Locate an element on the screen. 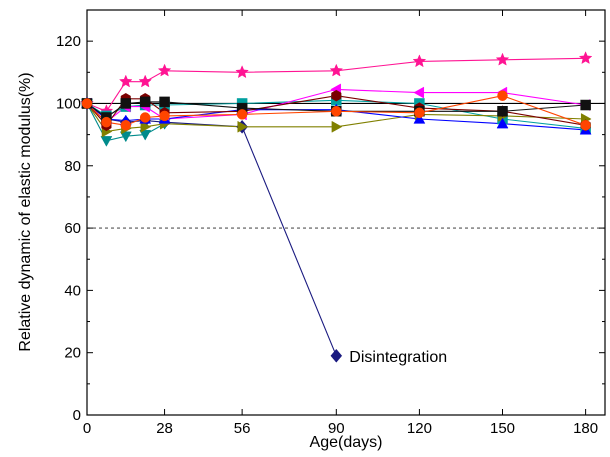 Image resolution: width=610 pixels, height=457 pixels. y-tick-label: 20 is located at coordinates (72, 353).